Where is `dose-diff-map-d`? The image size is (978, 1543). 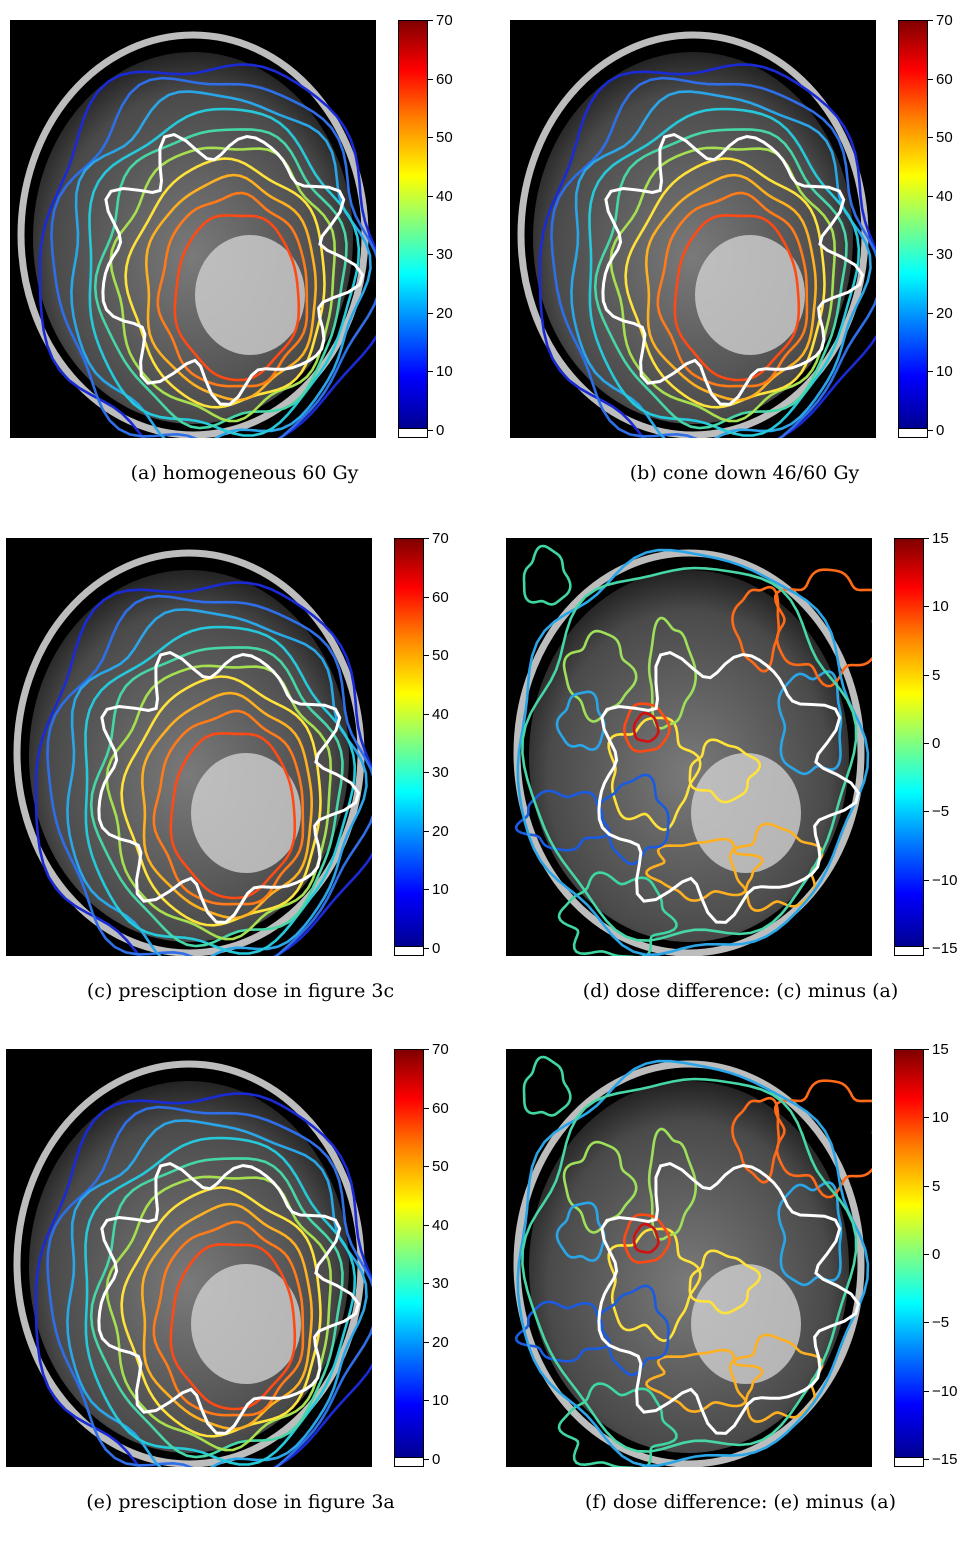 dose-diff-map-d is located at coordinates (689, 747).